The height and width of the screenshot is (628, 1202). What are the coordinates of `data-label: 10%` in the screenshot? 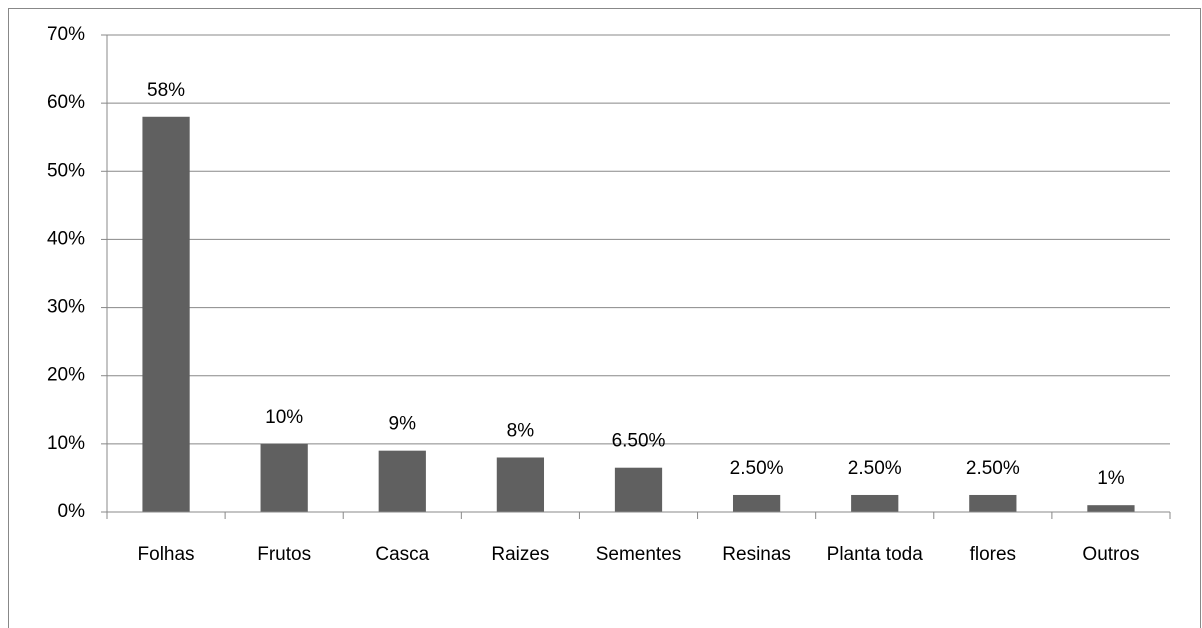 It's located at (284, 417).